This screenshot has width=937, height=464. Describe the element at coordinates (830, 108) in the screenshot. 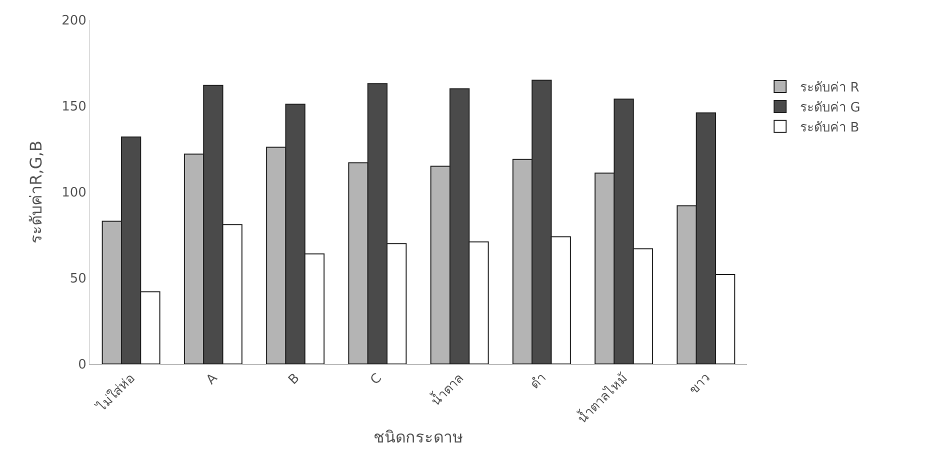

I see `legend-label: ระดับค่า G` at that location.